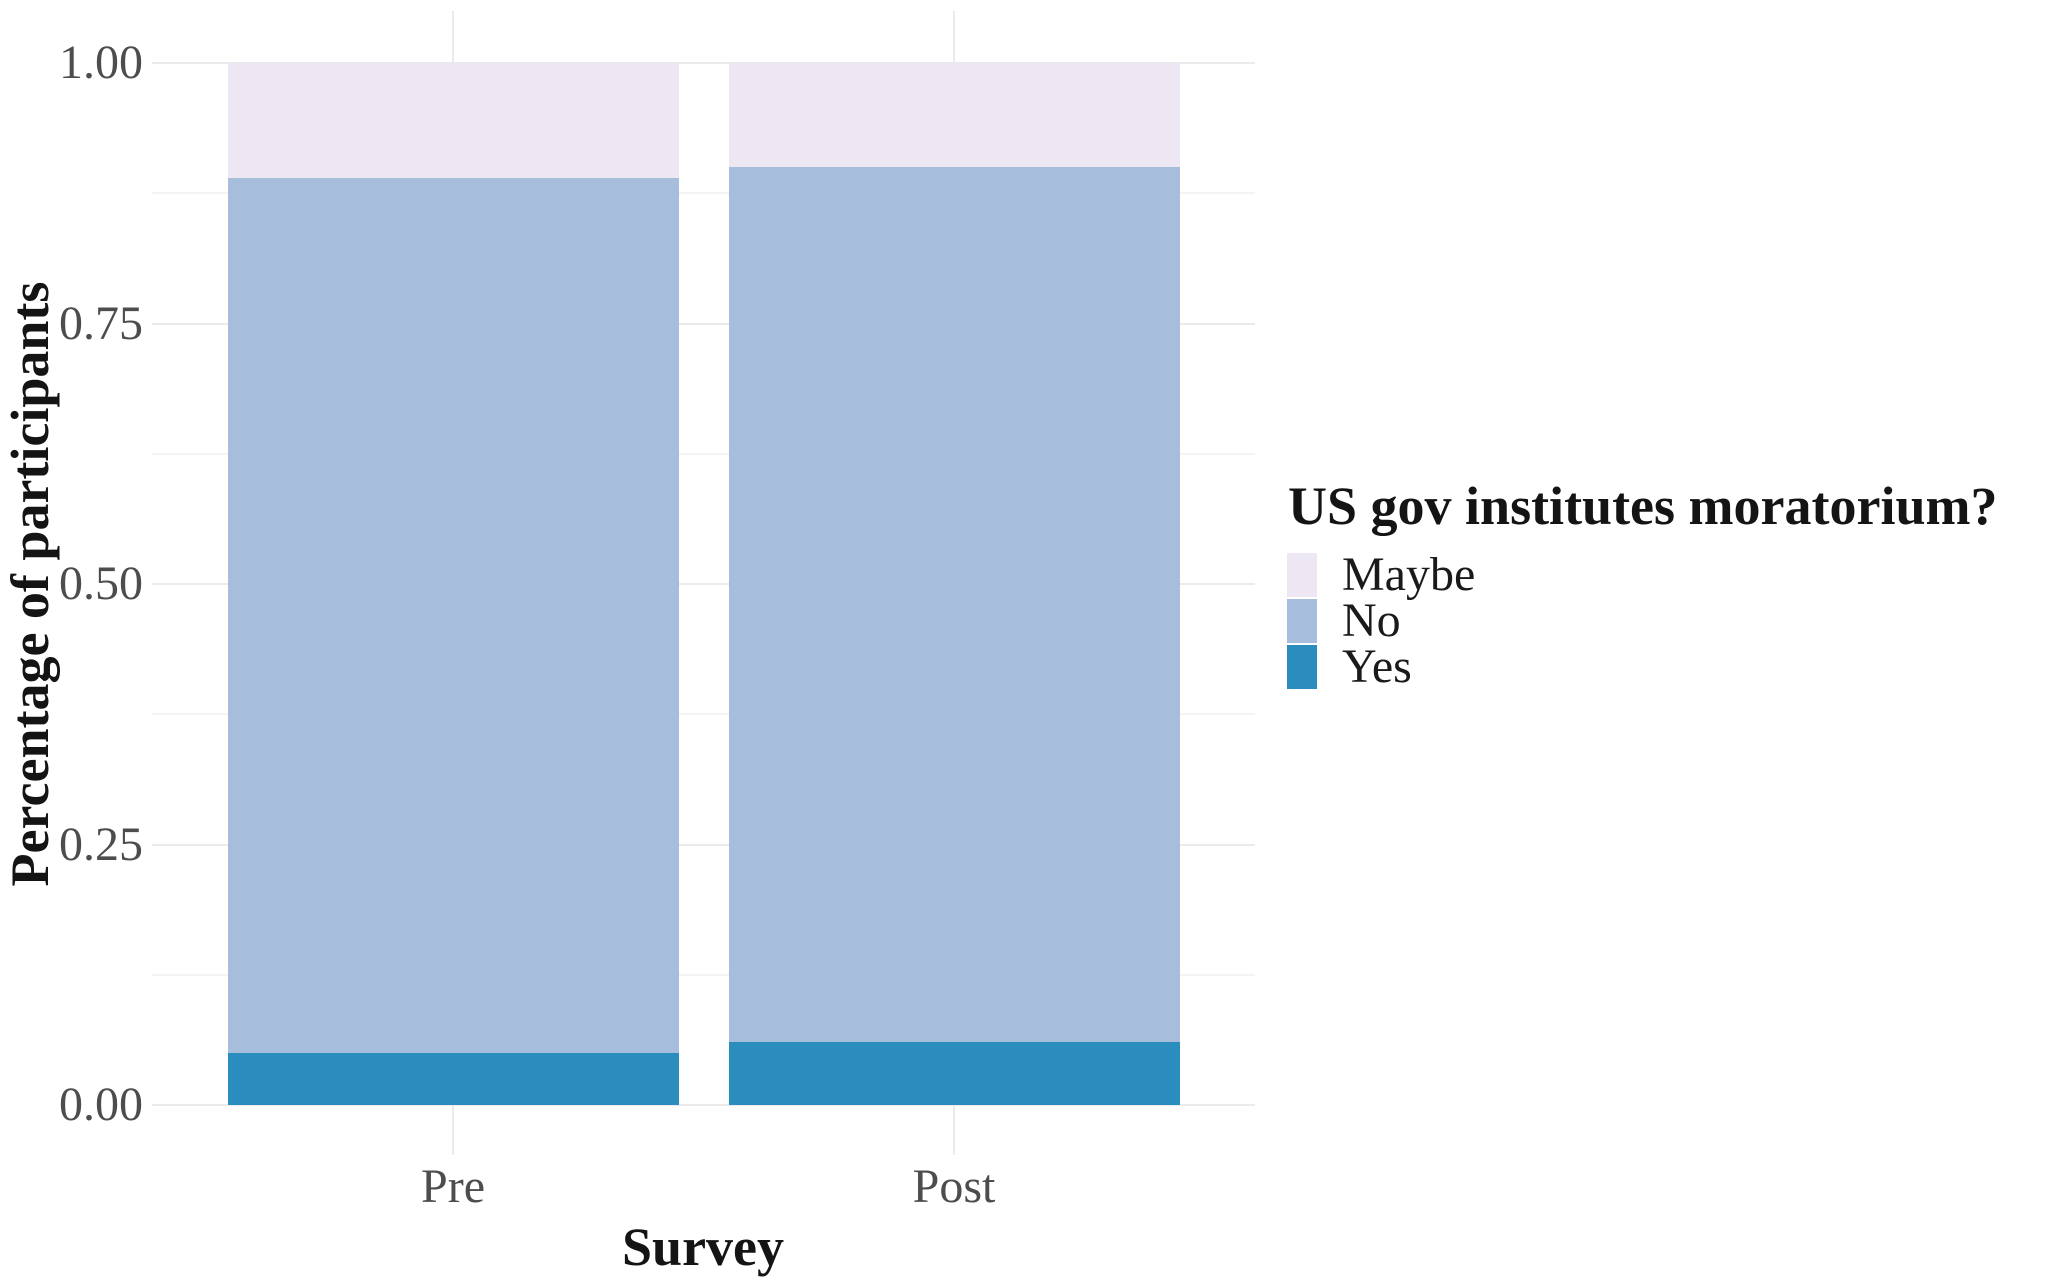  Describe the element at coordinates (1377, 666) in the screenshot. I see `legend-item-label: Yes` at that location.